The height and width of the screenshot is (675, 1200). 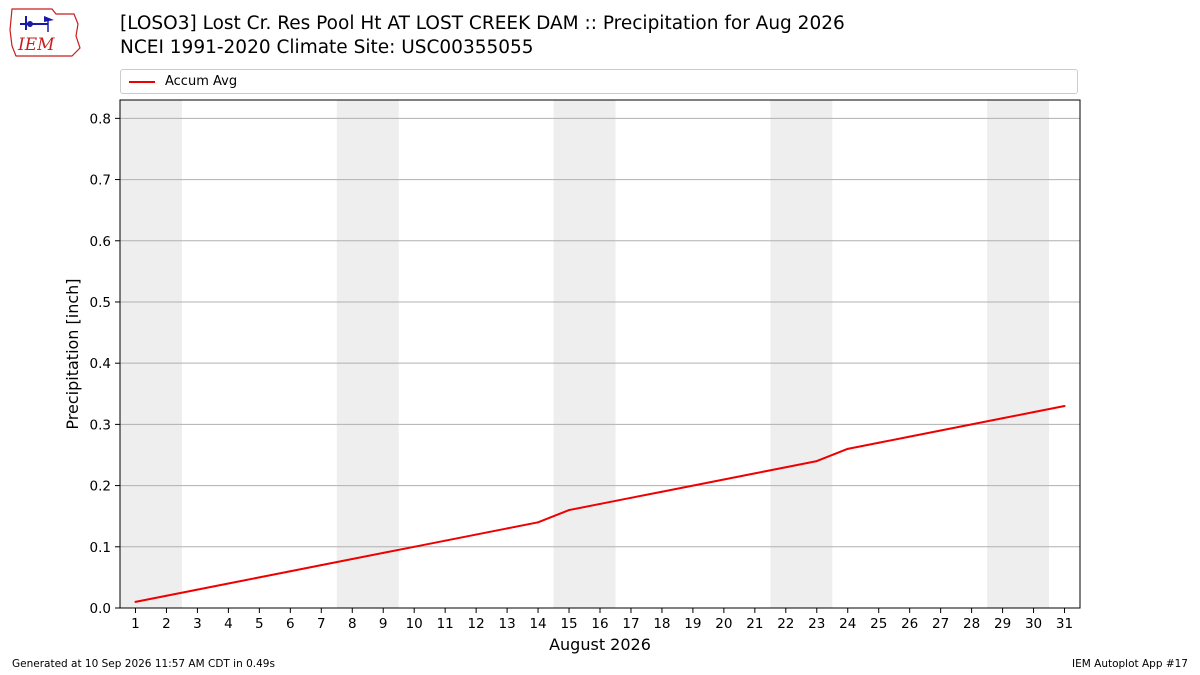 I want to click on x-tick-label: 8, so click(x=352, y=624).